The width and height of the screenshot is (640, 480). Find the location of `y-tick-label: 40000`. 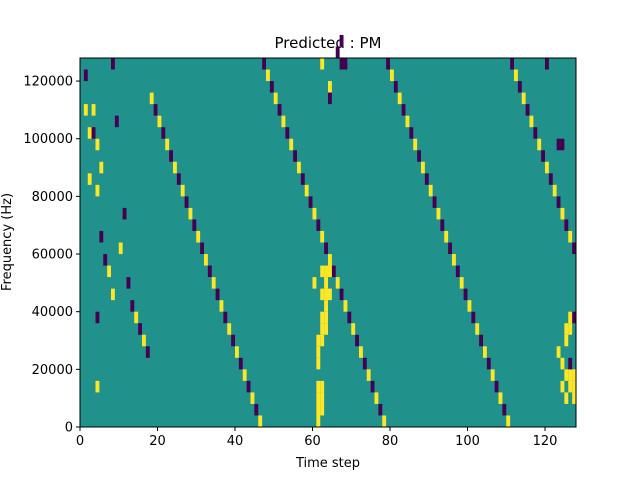

y-tick-label: 40000 is located at coordinates (52, 312).